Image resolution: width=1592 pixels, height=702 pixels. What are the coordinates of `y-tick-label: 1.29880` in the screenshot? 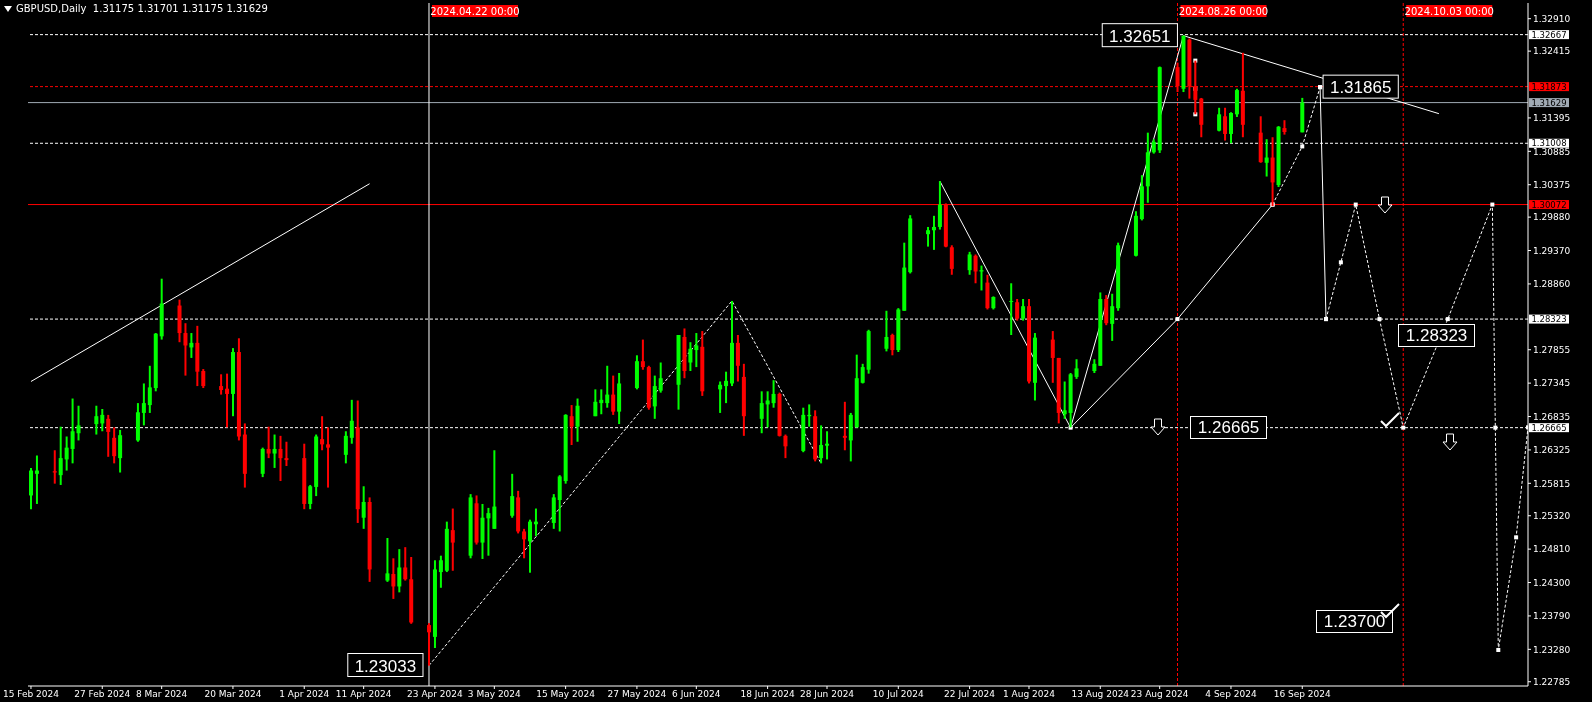 It's located at (1552, 217).